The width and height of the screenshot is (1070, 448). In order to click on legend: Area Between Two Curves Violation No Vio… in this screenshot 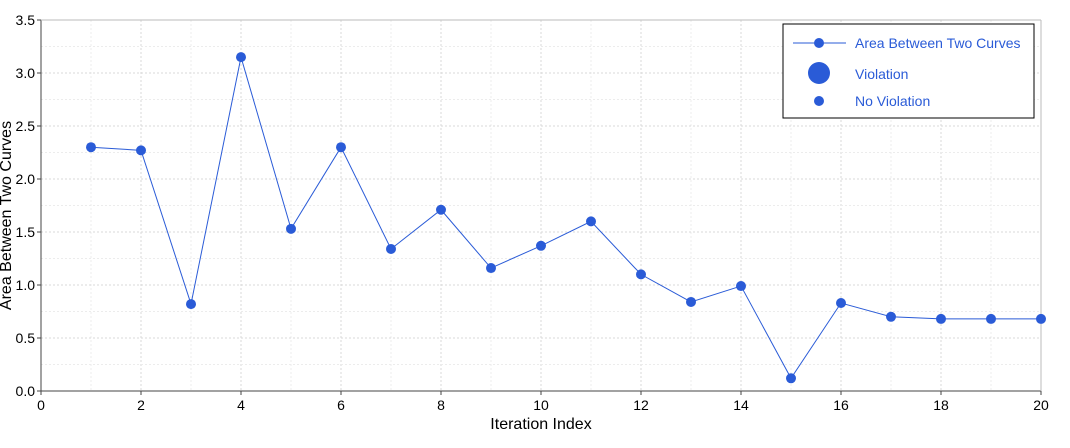, I will do `click(908, 71)`.